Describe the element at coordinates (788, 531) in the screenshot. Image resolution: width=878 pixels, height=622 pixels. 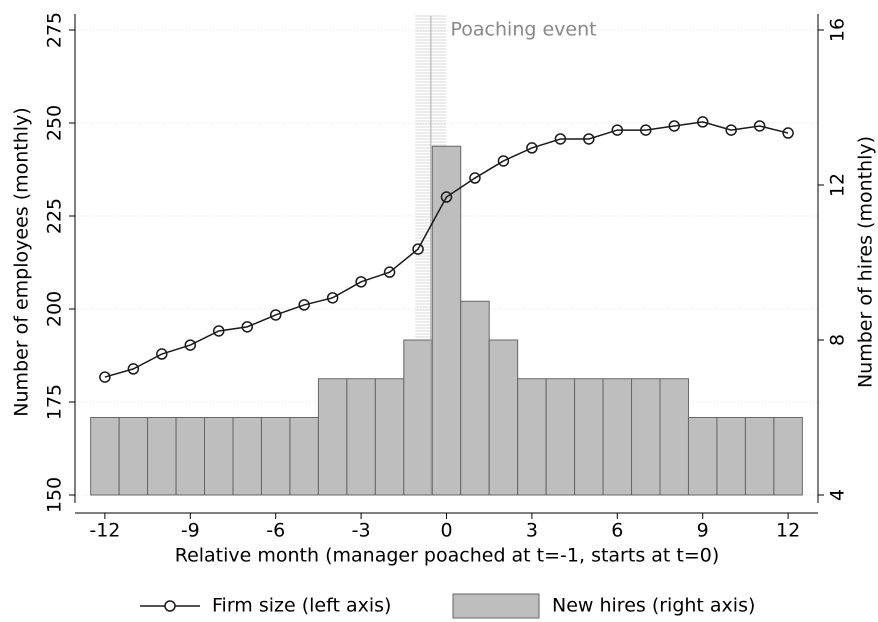
I see `x-tick-label: 12` at that location.